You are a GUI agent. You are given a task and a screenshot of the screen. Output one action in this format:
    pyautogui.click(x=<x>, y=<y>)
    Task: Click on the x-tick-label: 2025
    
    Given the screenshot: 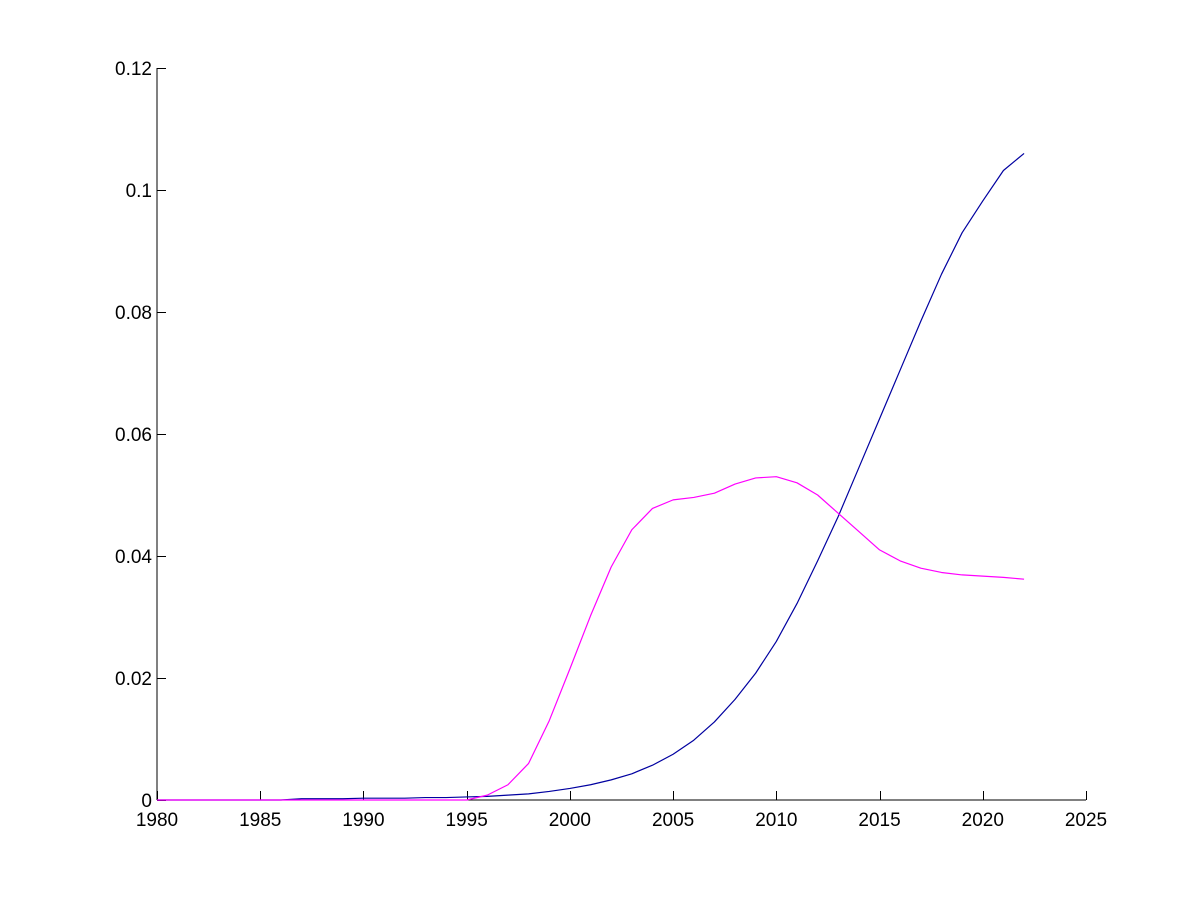 What is the action you would take?
    pyautogui.click(x=1086, y=820)
    